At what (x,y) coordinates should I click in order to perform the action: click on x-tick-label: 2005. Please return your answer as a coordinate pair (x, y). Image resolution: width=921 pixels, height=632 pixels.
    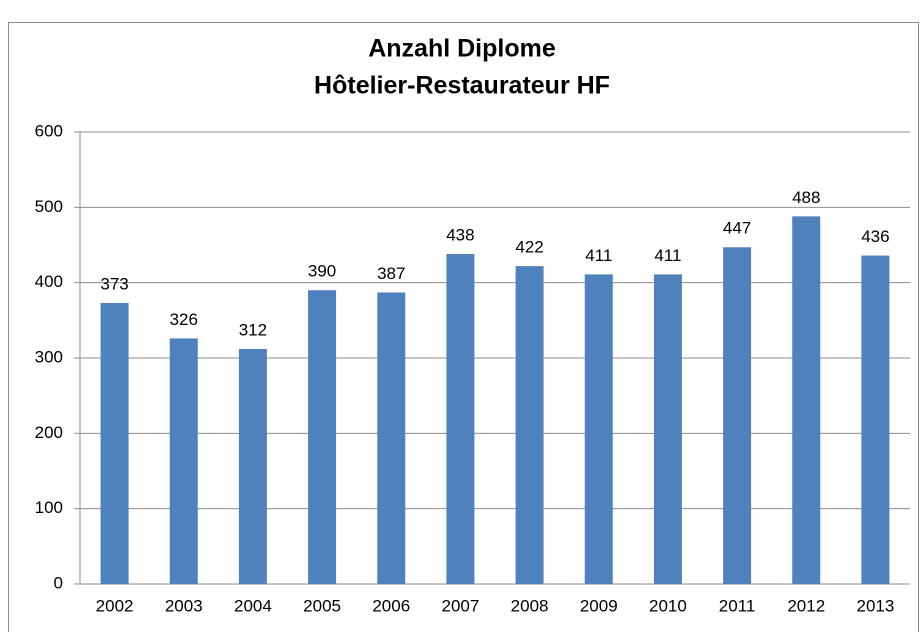
    Looking at the image, I should click on (322, 605).